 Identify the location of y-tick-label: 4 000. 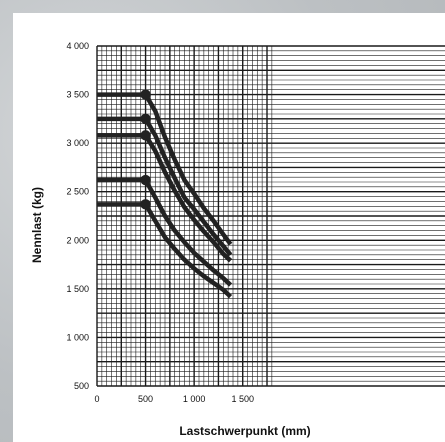
(77, 46).